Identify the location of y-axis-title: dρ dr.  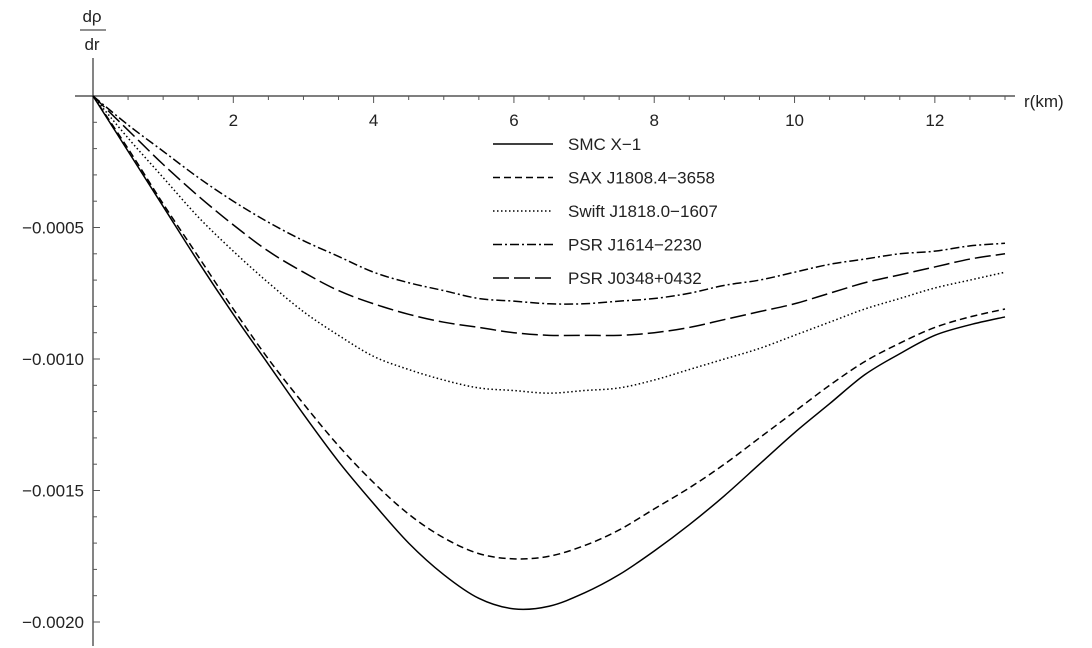
(93, 30).